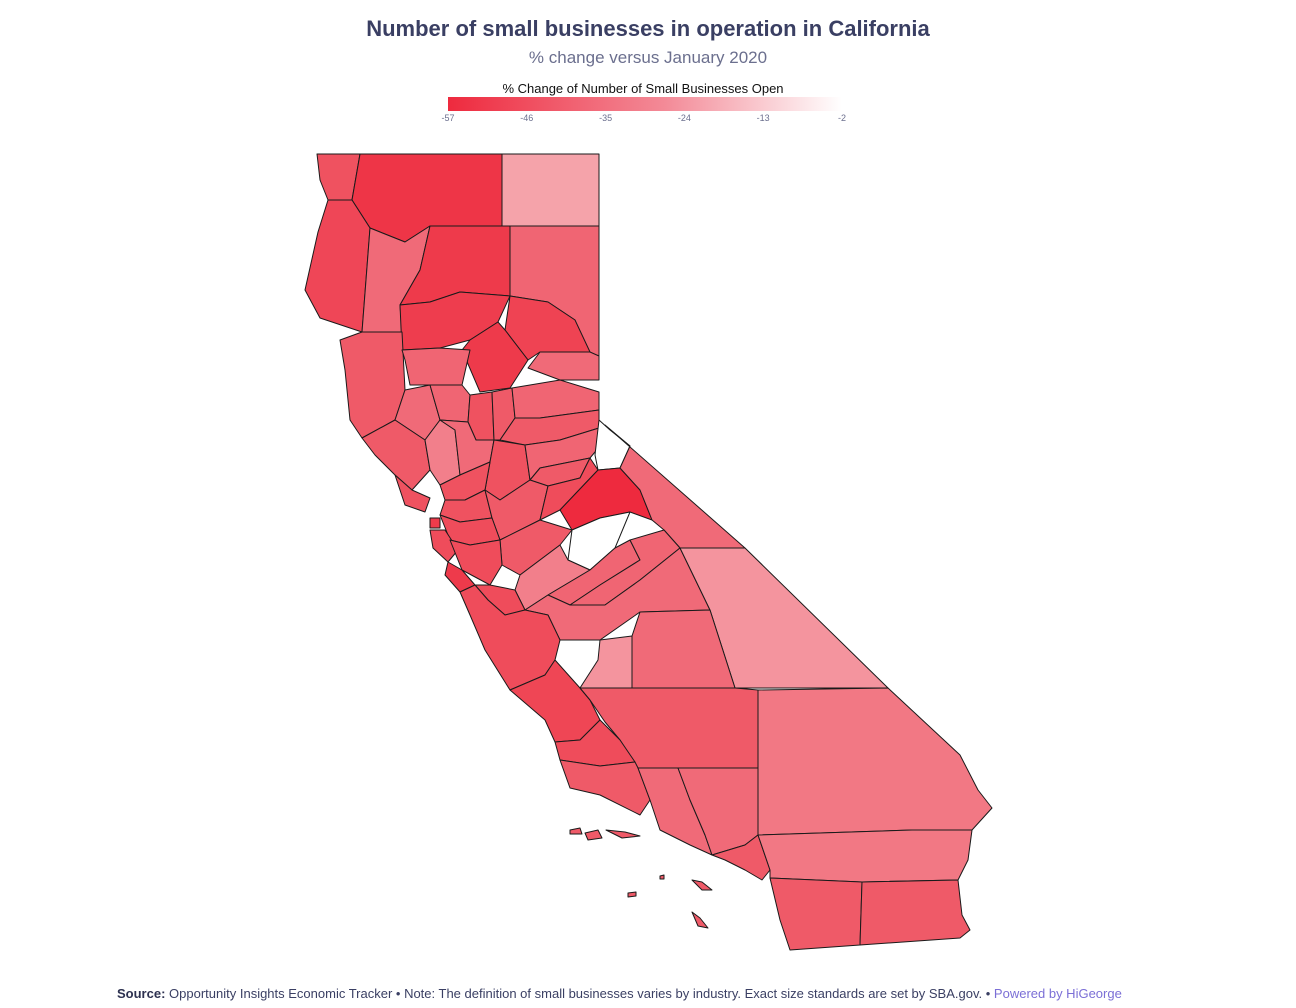 The width and height of the screenshot is (1296, 1008). Describe the element at coordinates (662, 877) in the screenshot. I see `island-san-nicolas` at that location.